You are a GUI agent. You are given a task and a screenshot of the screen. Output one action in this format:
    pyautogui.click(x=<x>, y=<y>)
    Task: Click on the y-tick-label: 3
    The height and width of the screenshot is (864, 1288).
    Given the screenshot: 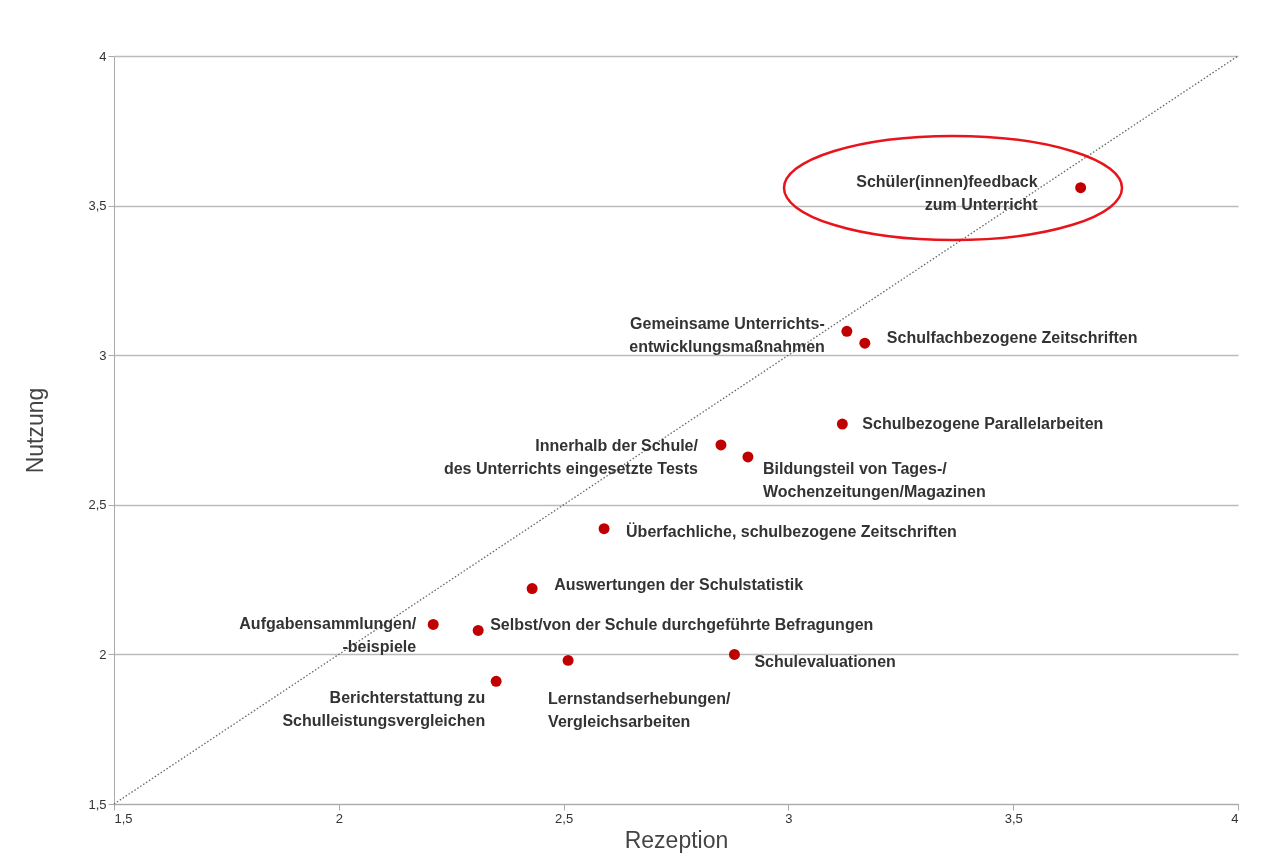 What is the action you would take?
    pyautogui.click(x=103, y=355)
    